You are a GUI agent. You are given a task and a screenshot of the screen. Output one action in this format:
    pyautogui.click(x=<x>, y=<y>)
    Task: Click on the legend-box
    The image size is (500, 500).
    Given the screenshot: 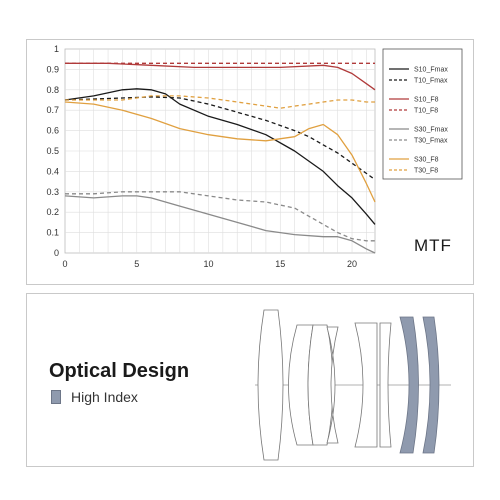 What is the action you would take?
    pyautogui.click(x=422, y=114)
    